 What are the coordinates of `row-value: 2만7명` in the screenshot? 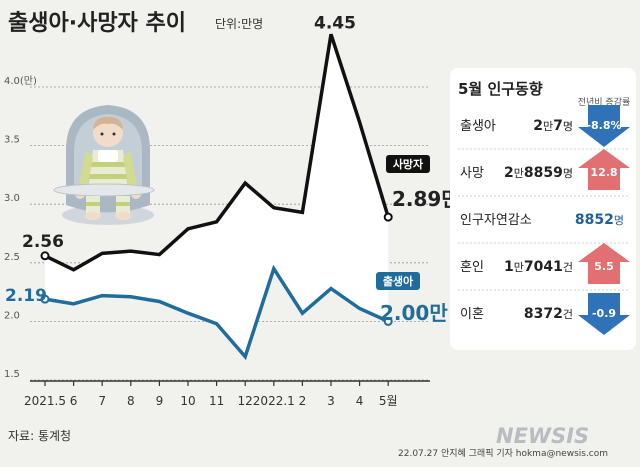 It's located at (553, 126).